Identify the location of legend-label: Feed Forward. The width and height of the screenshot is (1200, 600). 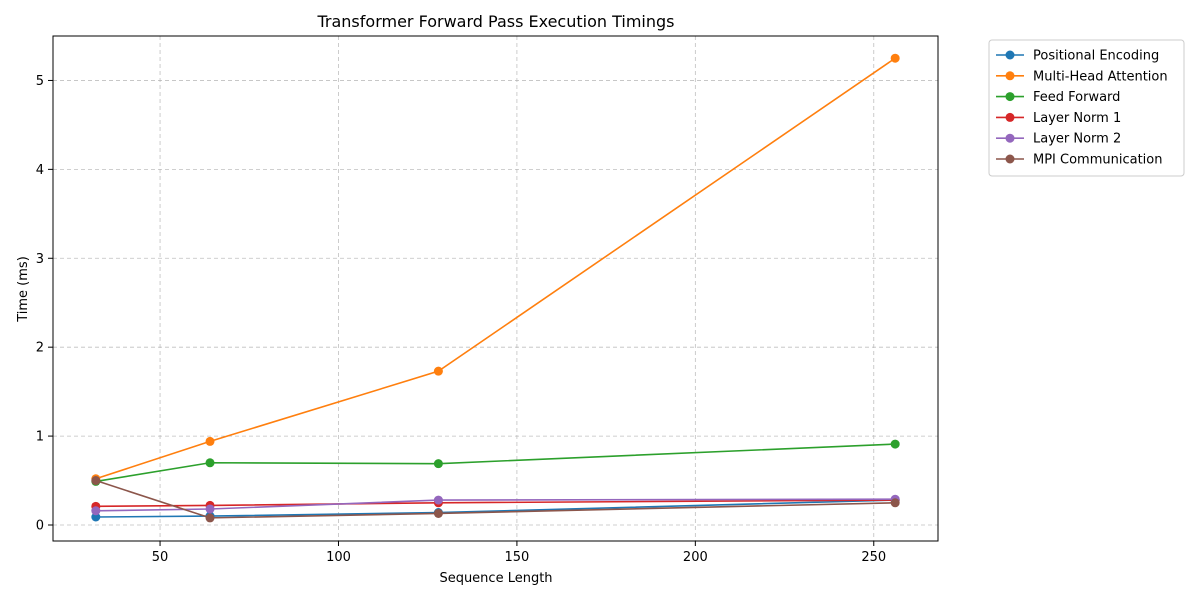
(1076, 97).